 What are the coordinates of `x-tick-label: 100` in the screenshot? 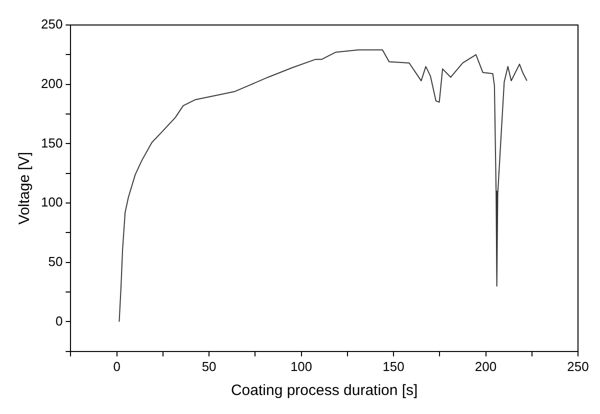 It's located at (301, 366).